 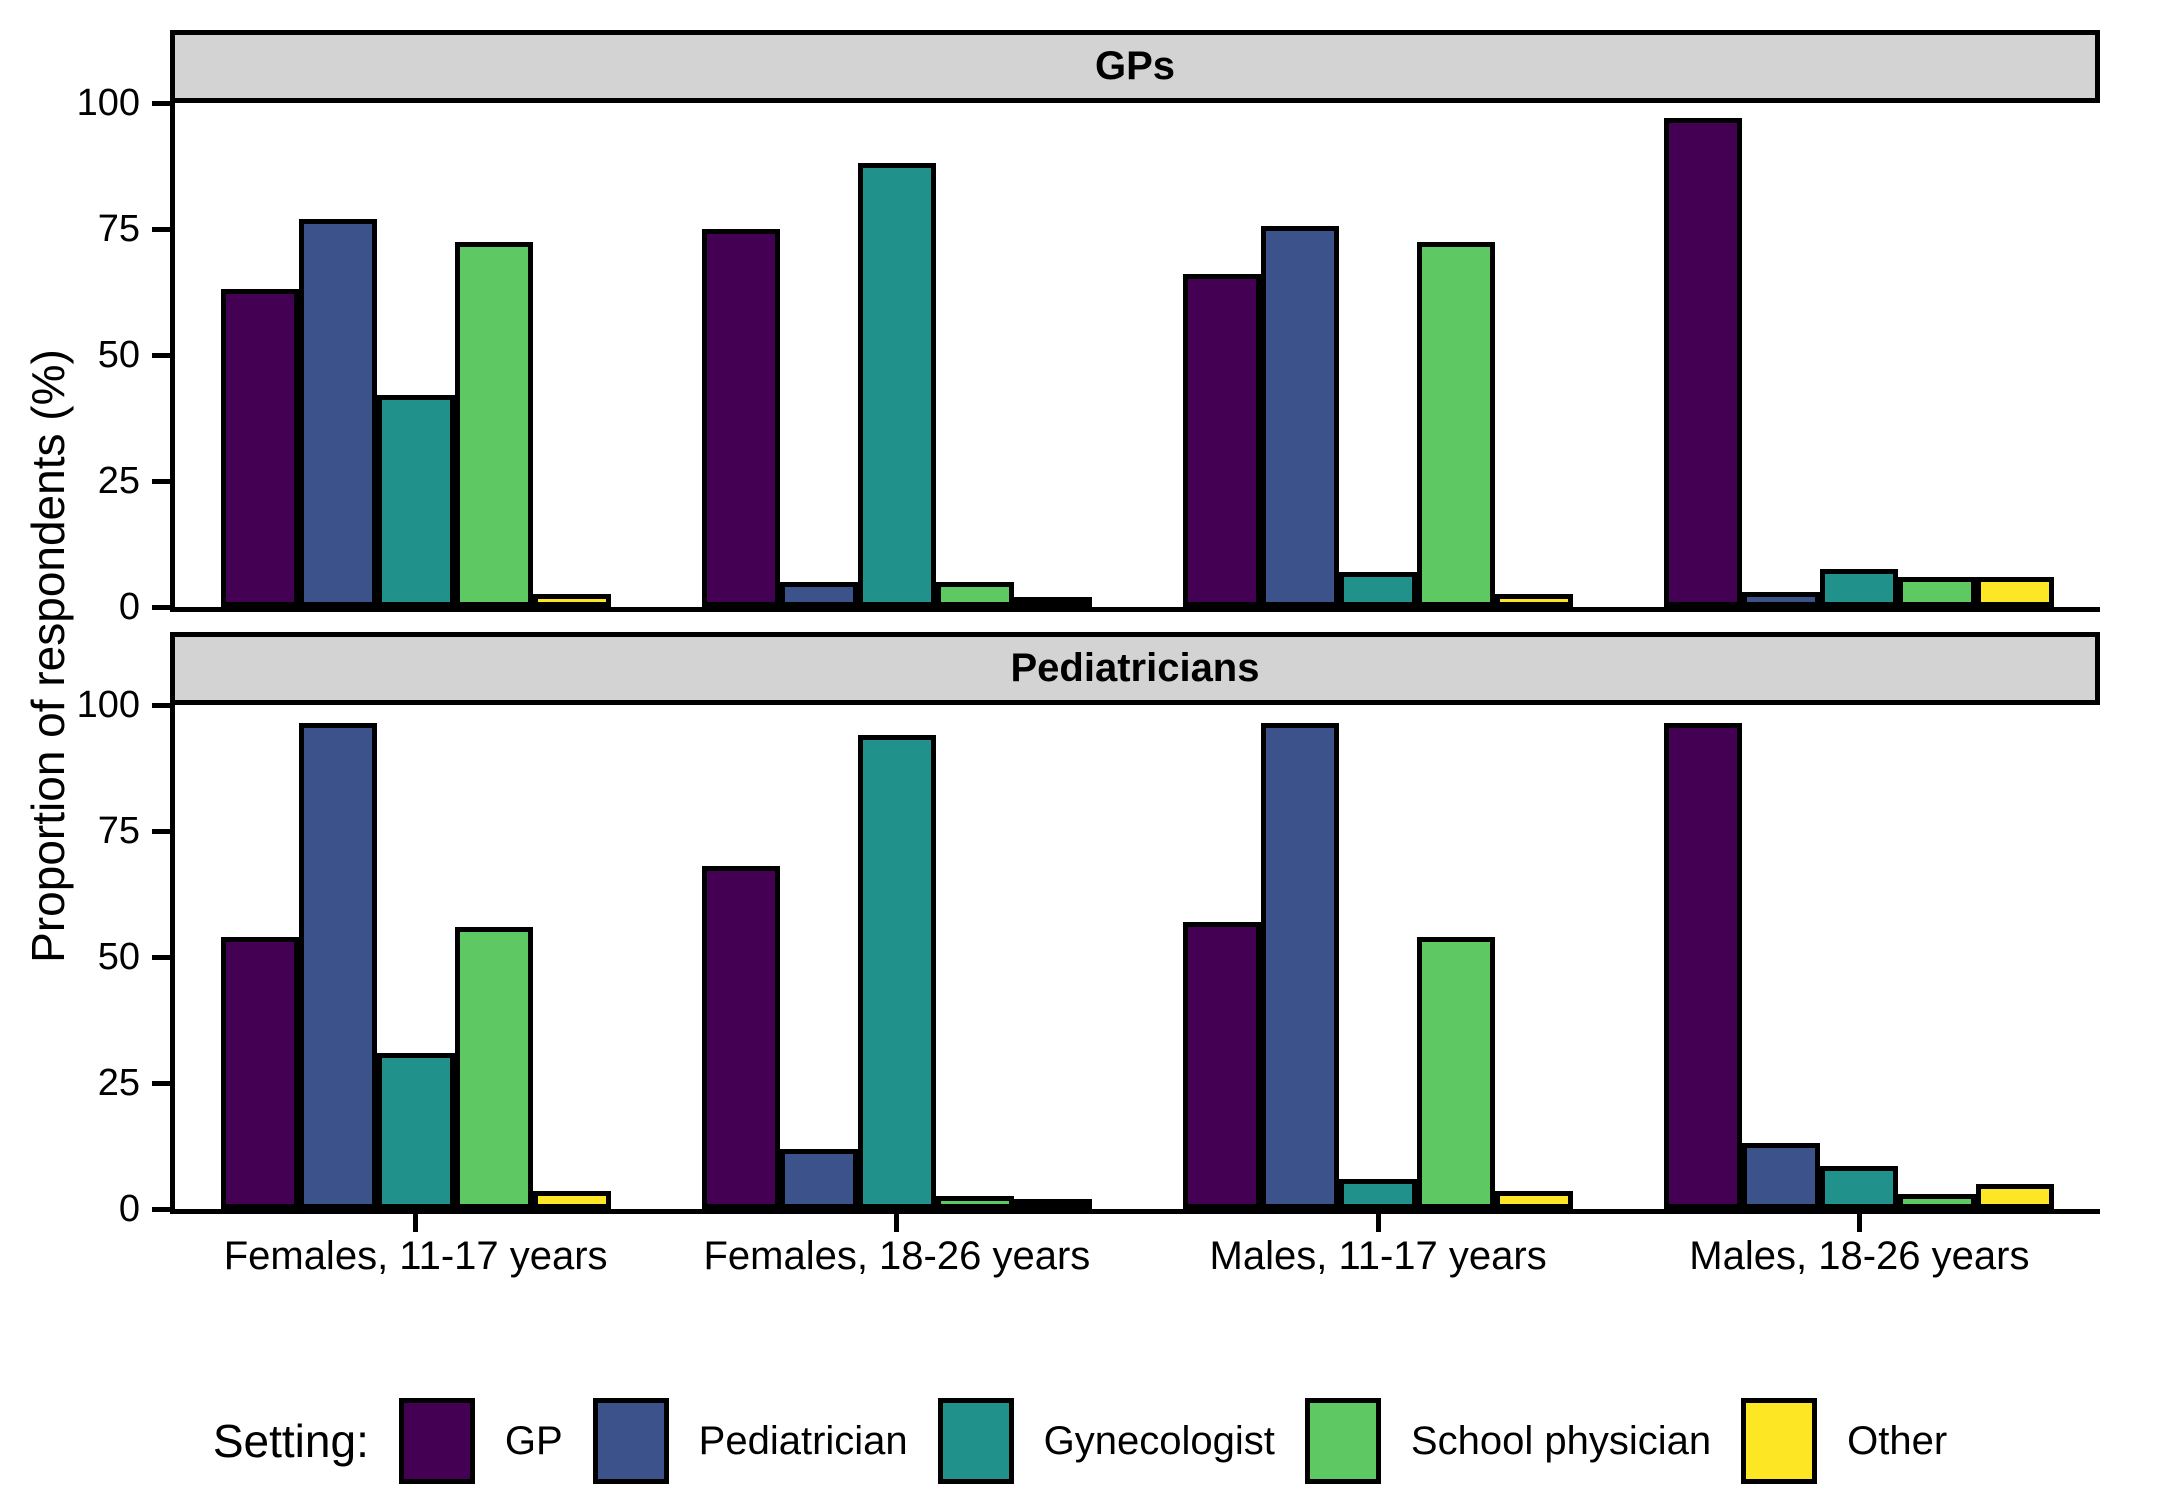 I want to click on x-axis-label-females-11-17-years: Females, 11-17 years, so click(x=415, y=1256).